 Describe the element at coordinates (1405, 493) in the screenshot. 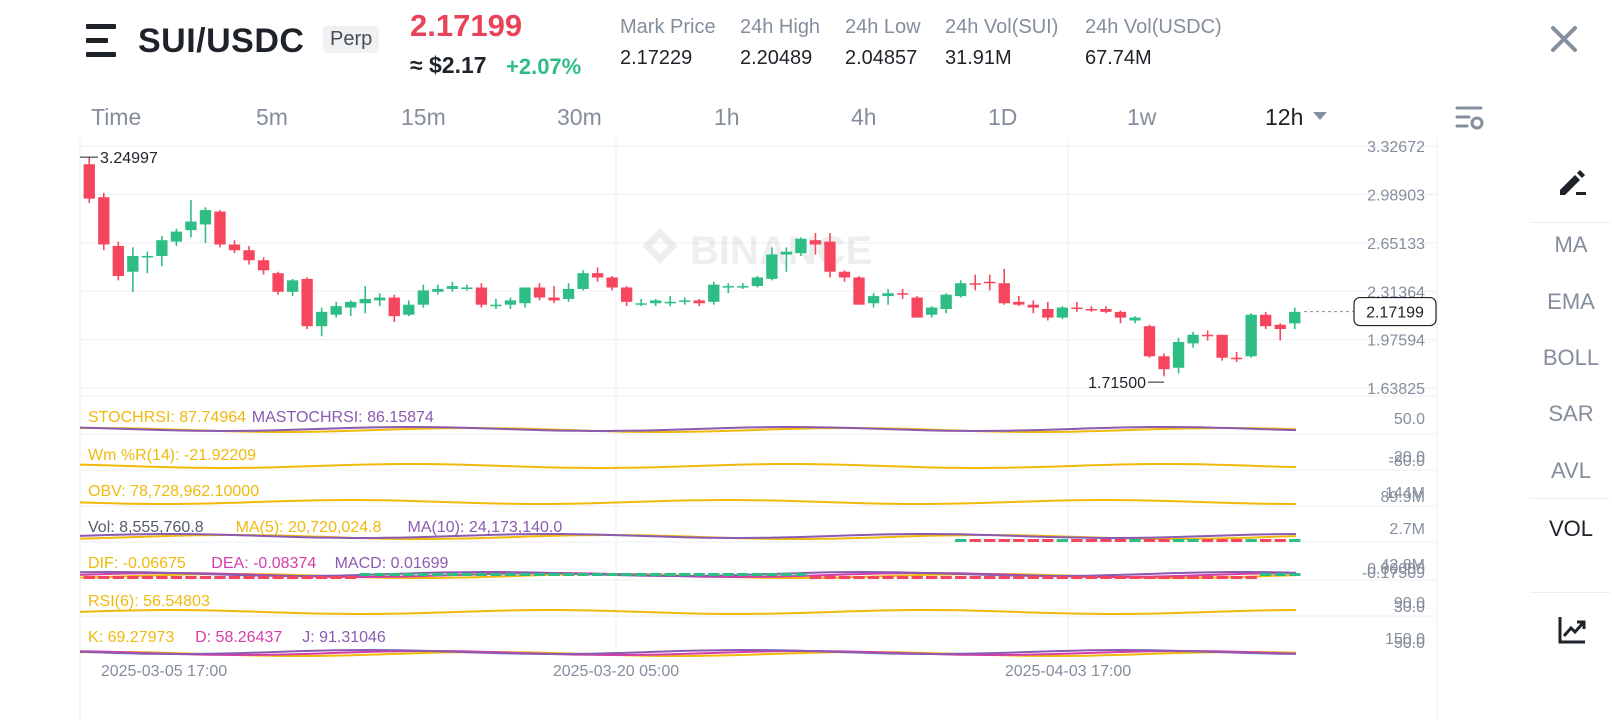

I see `indicator-axis-label: 144M` at that location.